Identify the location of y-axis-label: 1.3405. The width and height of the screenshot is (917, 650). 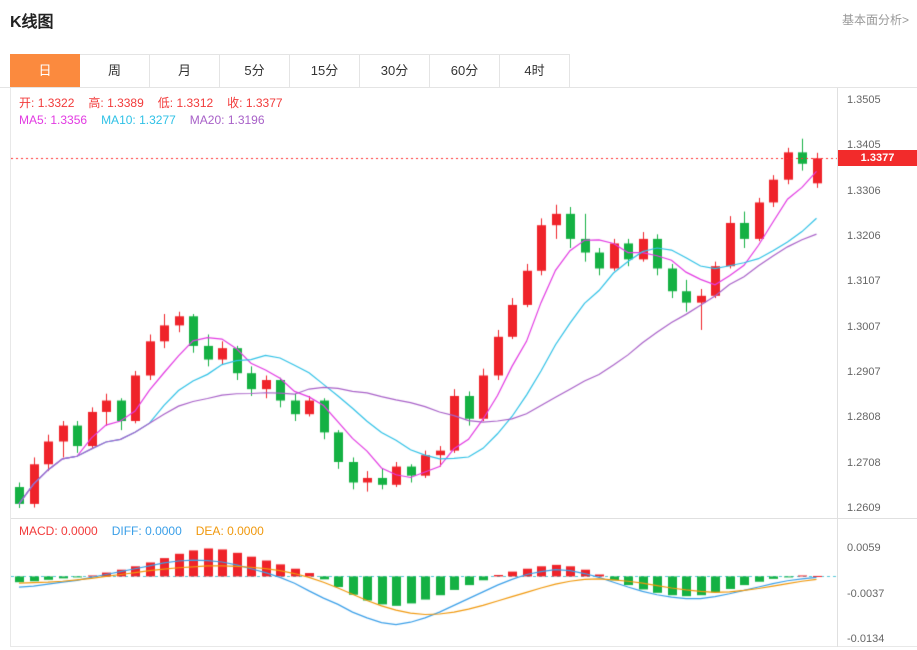
(864, 145).